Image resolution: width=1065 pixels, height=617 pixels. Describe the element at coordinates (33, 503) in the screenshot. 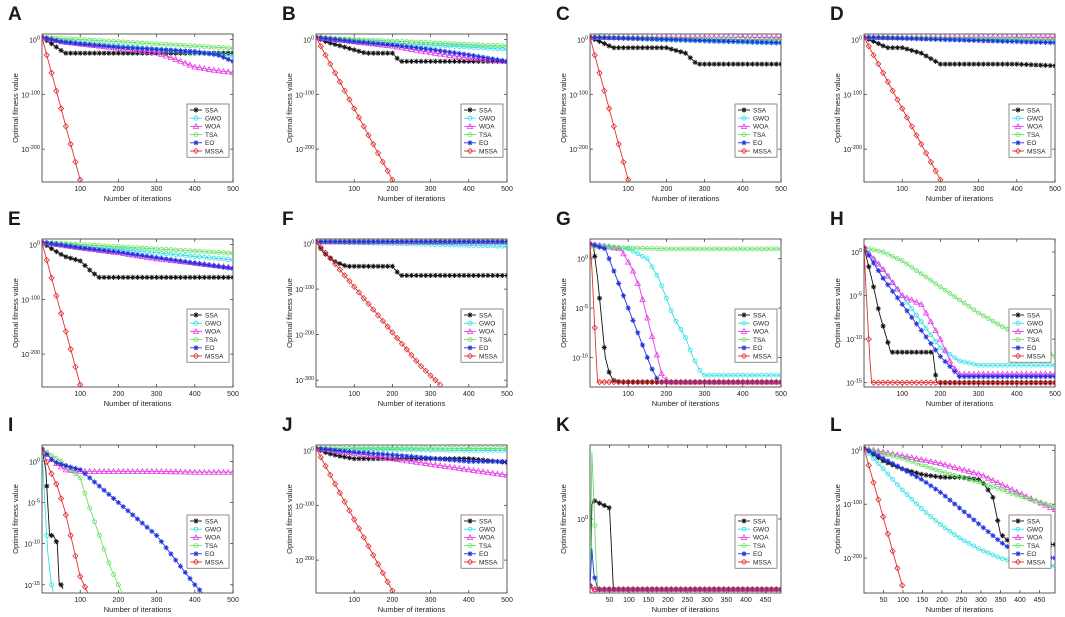

I see `y-tick-label: 10⁻⁵` at that location.